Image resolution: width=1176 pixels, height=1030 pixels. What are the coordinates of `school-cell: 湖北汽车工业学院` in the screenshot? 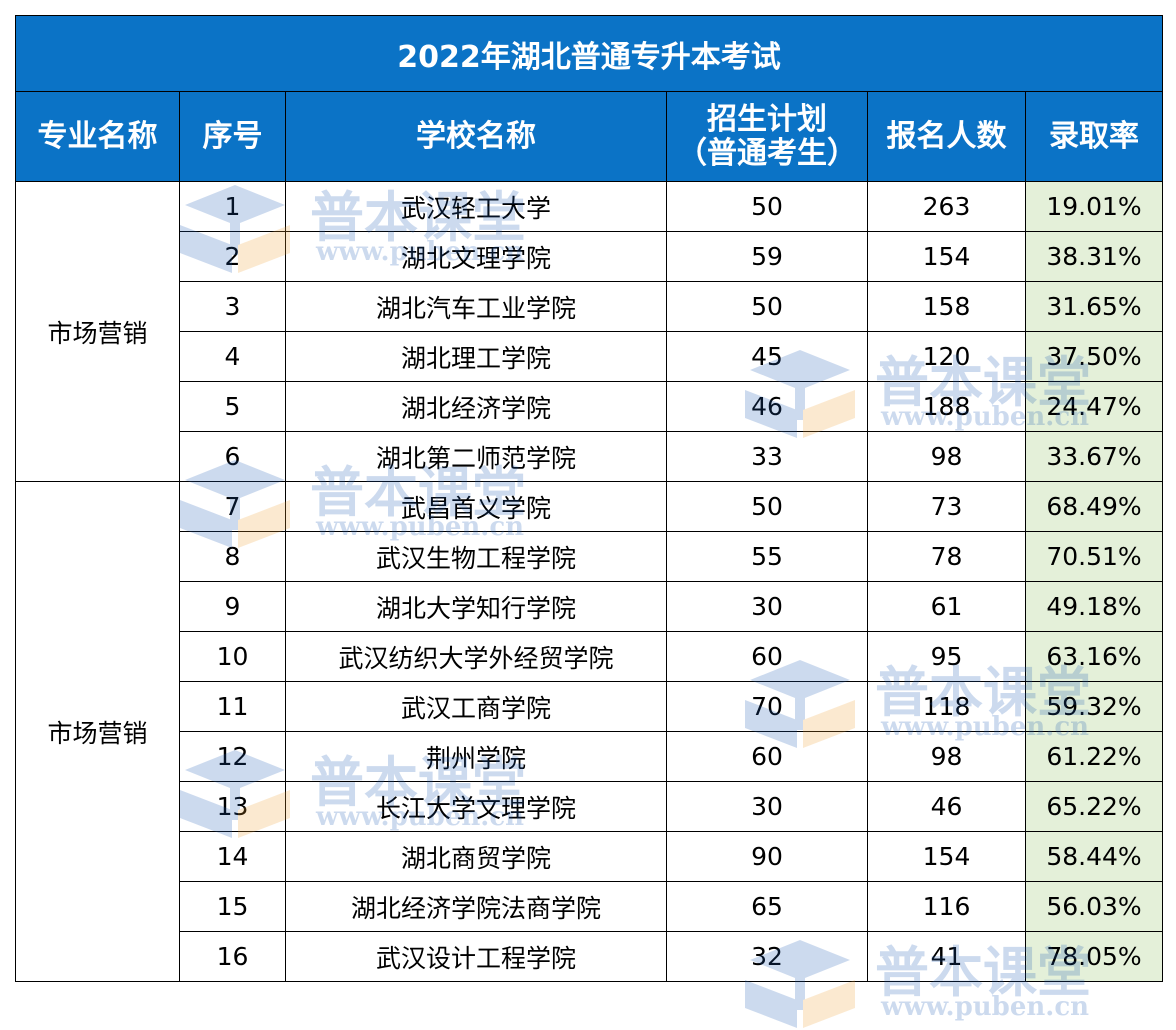 It's located at (476, 306).